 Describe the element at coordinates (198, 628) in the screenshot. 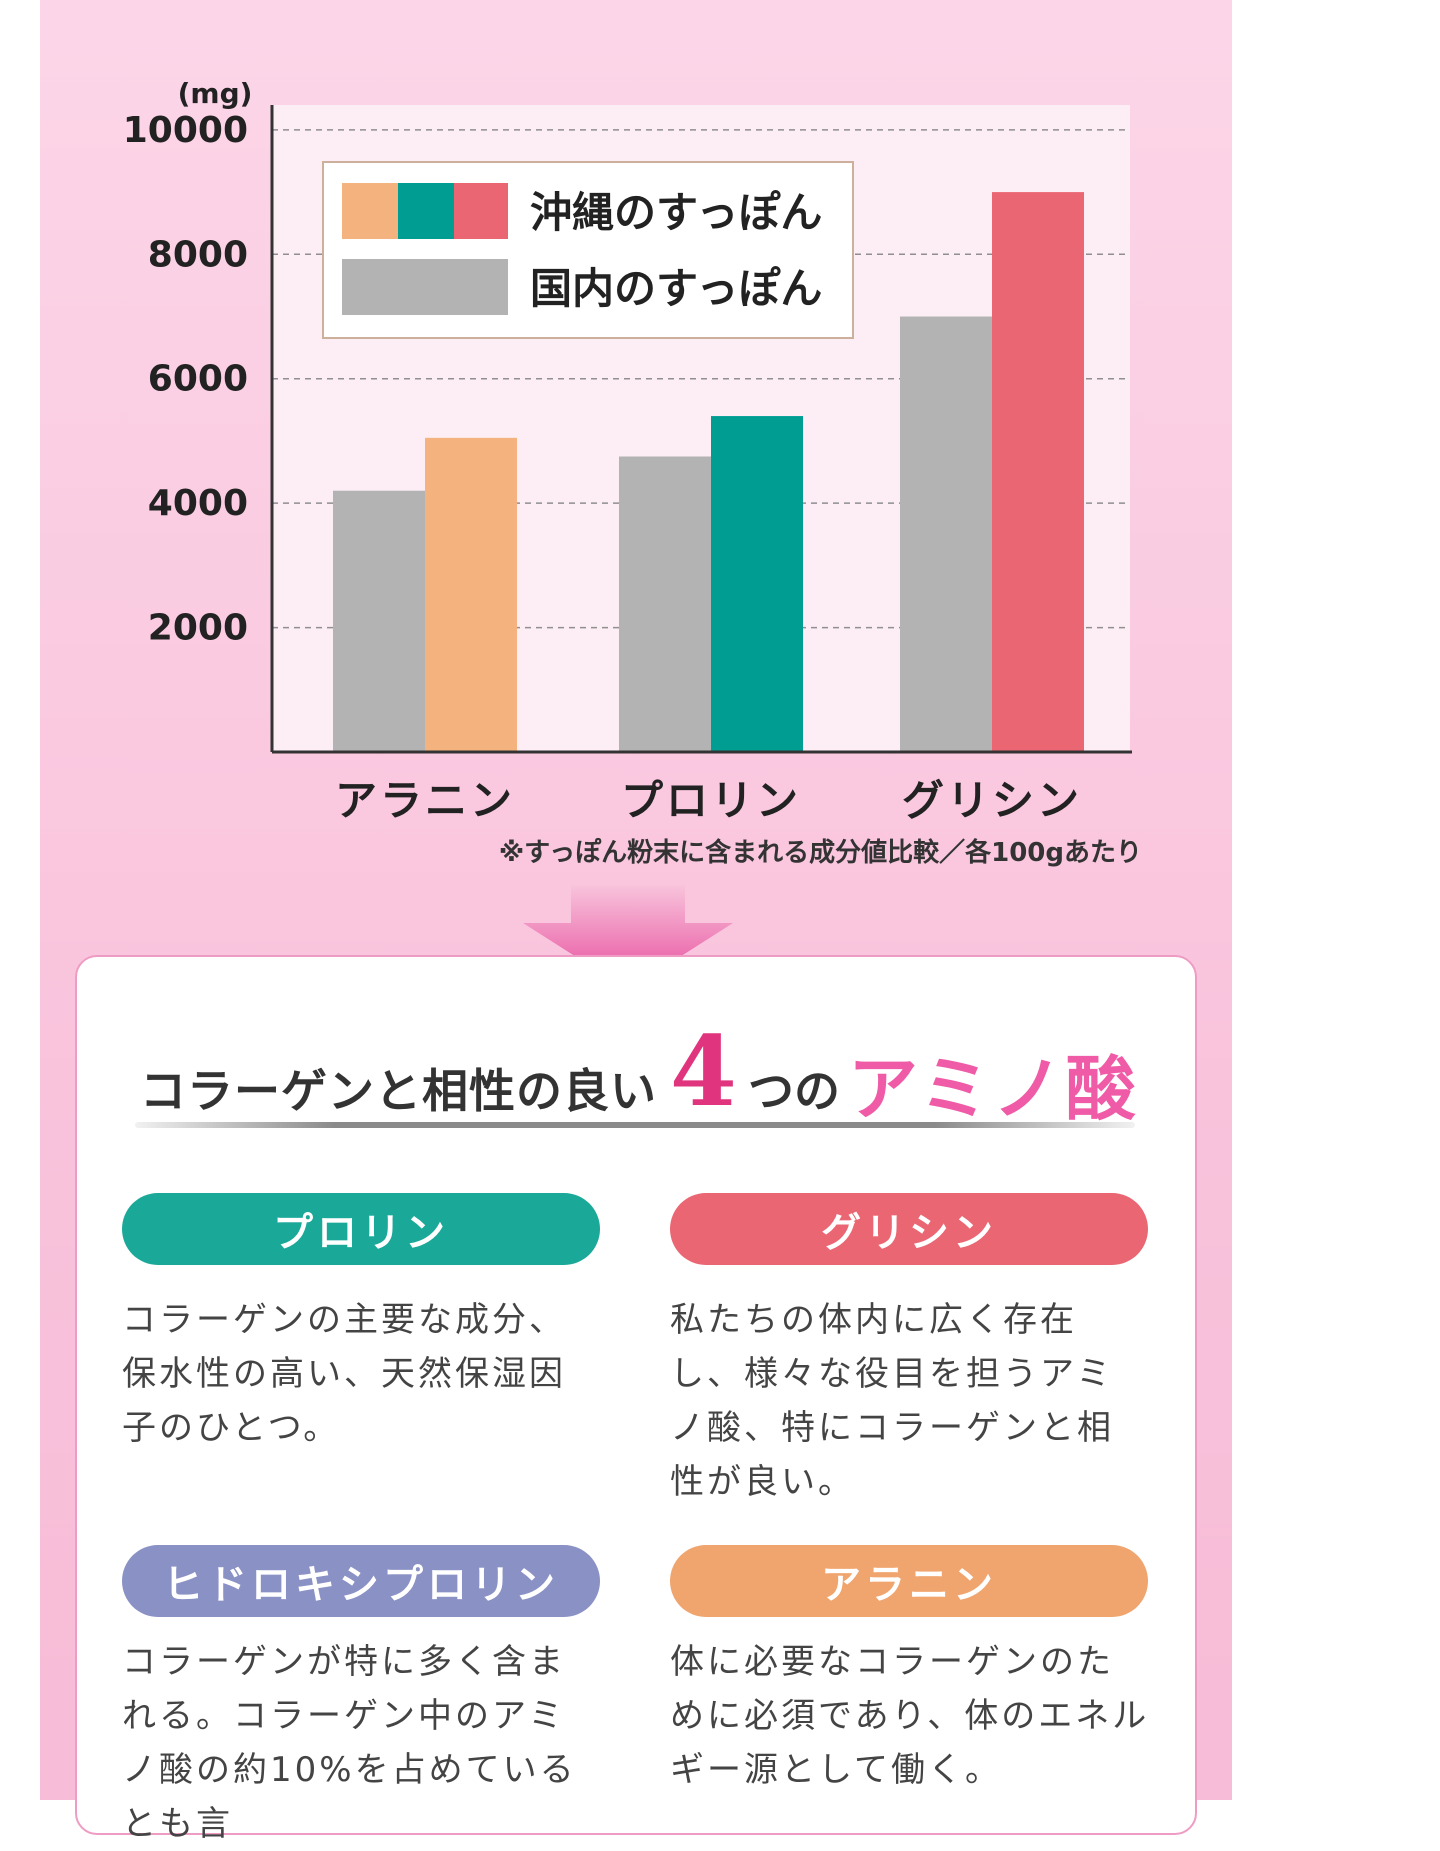

I see `y-tick-label-2000: 2000` at that location.